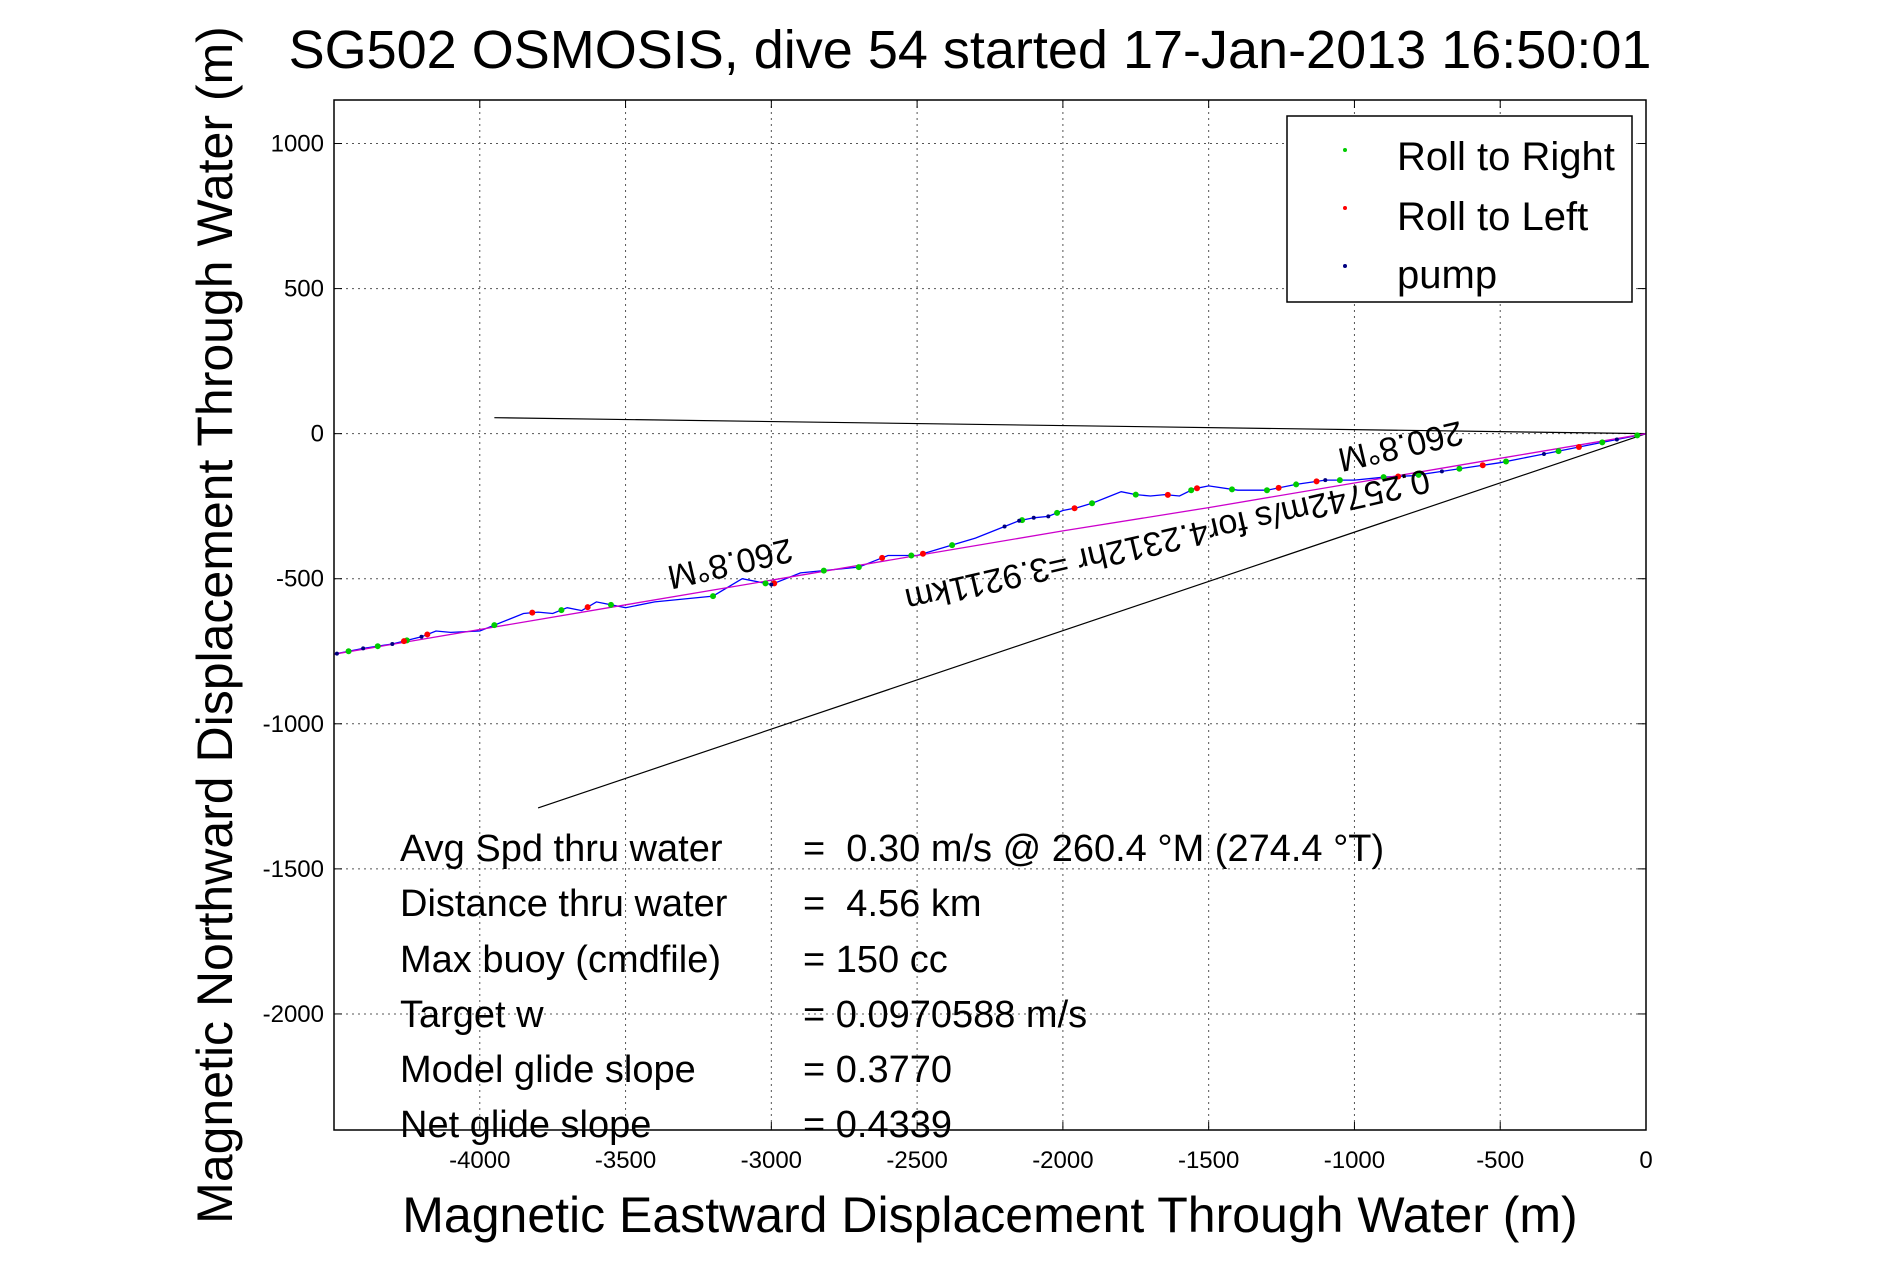  Describe the element at coordinates (297, 144) in the screenshot. I see `y-tick-label: 1000` at that location.